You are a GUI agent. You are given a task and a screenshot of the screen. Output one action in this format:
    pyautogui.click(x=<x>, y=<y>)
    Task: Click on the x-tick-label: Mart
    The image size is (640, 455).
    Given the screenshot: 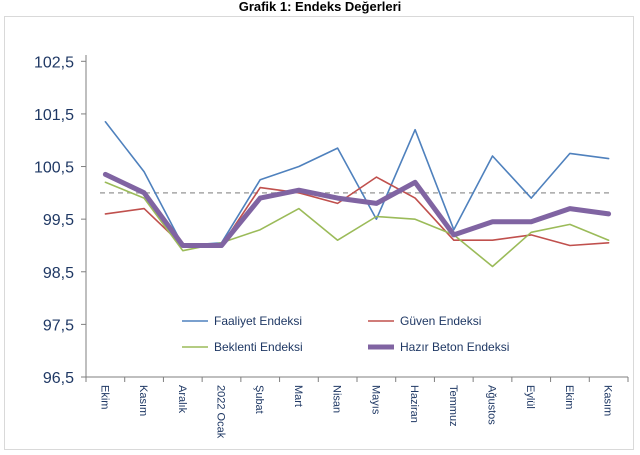 What is the action you would take?
    pyautogui.click(x=298, y=396)
    